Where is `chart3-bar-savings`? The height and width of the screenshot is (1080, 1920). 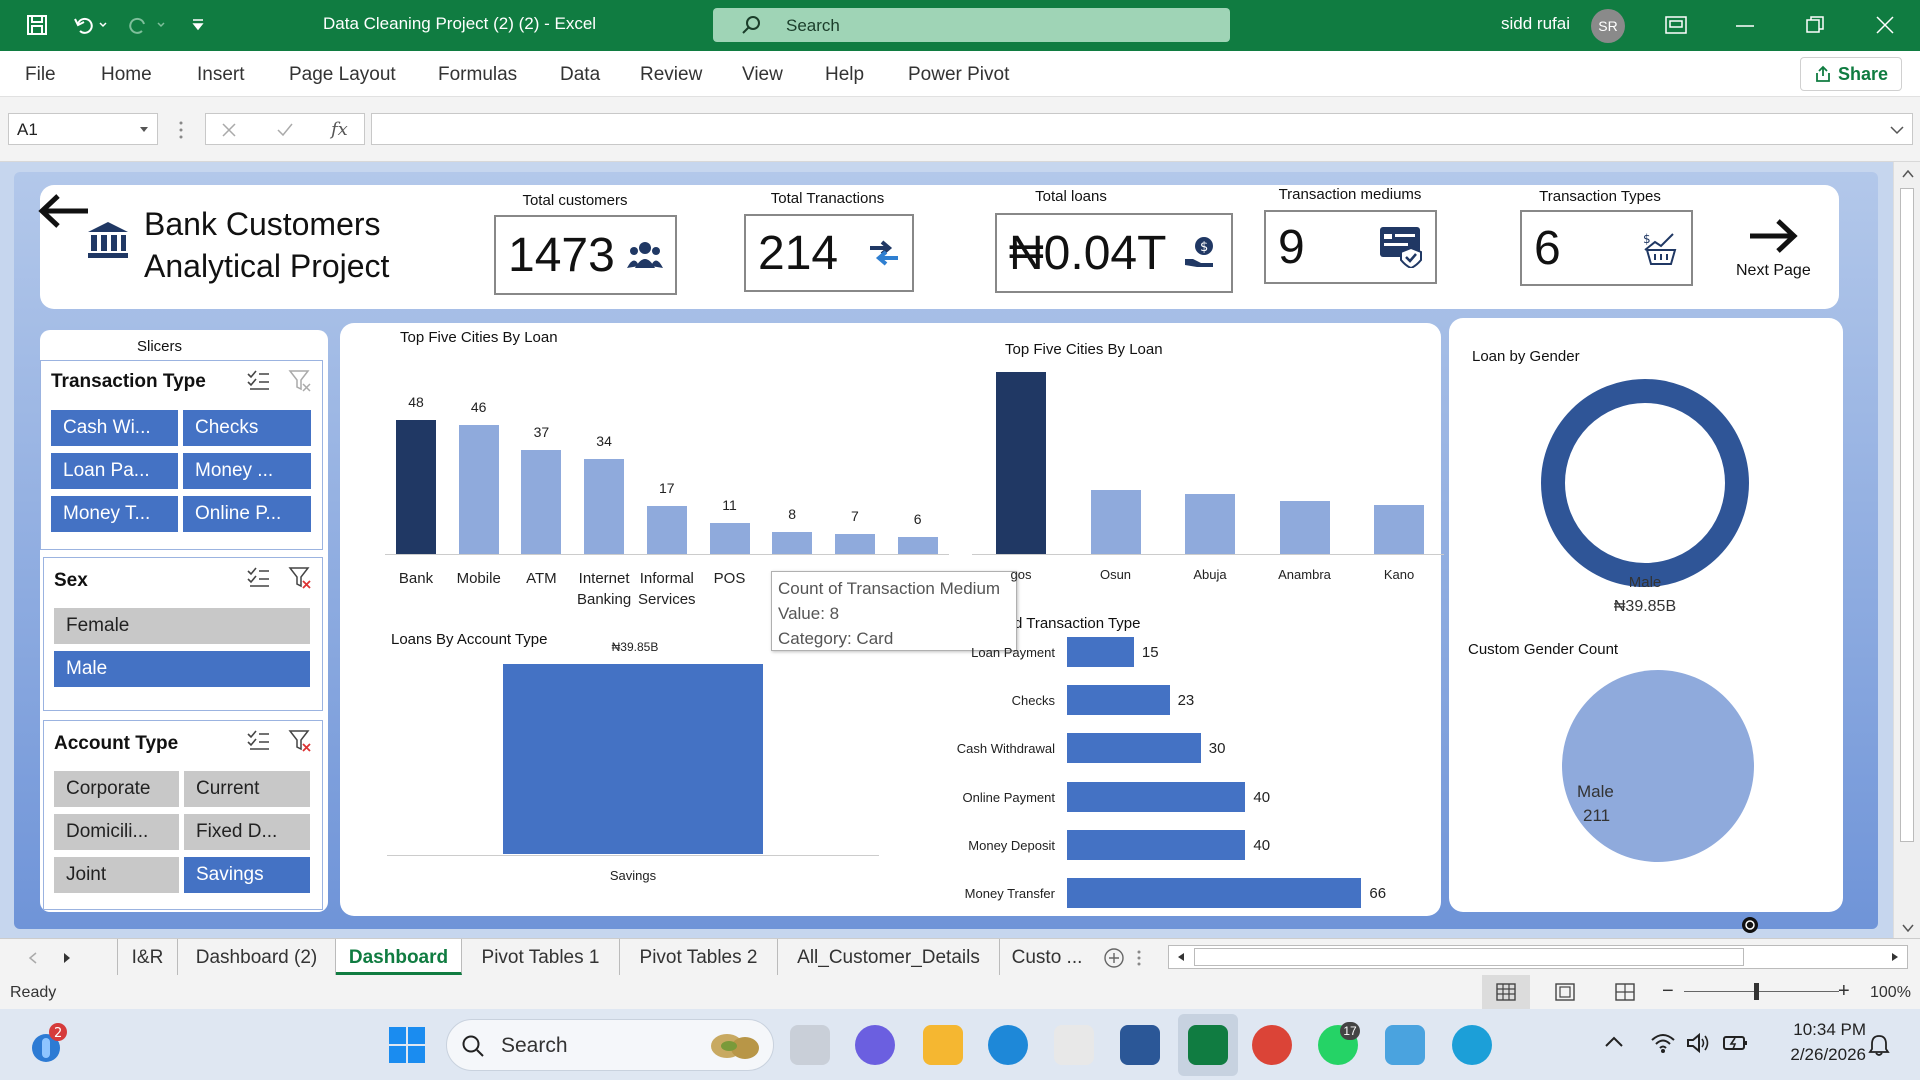
chart3-bar-savings is located at coordinates (633, 759).